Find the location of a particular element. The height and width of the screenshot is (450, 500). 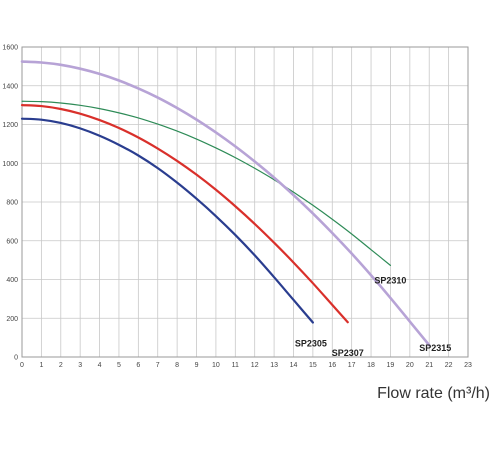

x-tick-label: 10 is located at coordinates (216, 365).